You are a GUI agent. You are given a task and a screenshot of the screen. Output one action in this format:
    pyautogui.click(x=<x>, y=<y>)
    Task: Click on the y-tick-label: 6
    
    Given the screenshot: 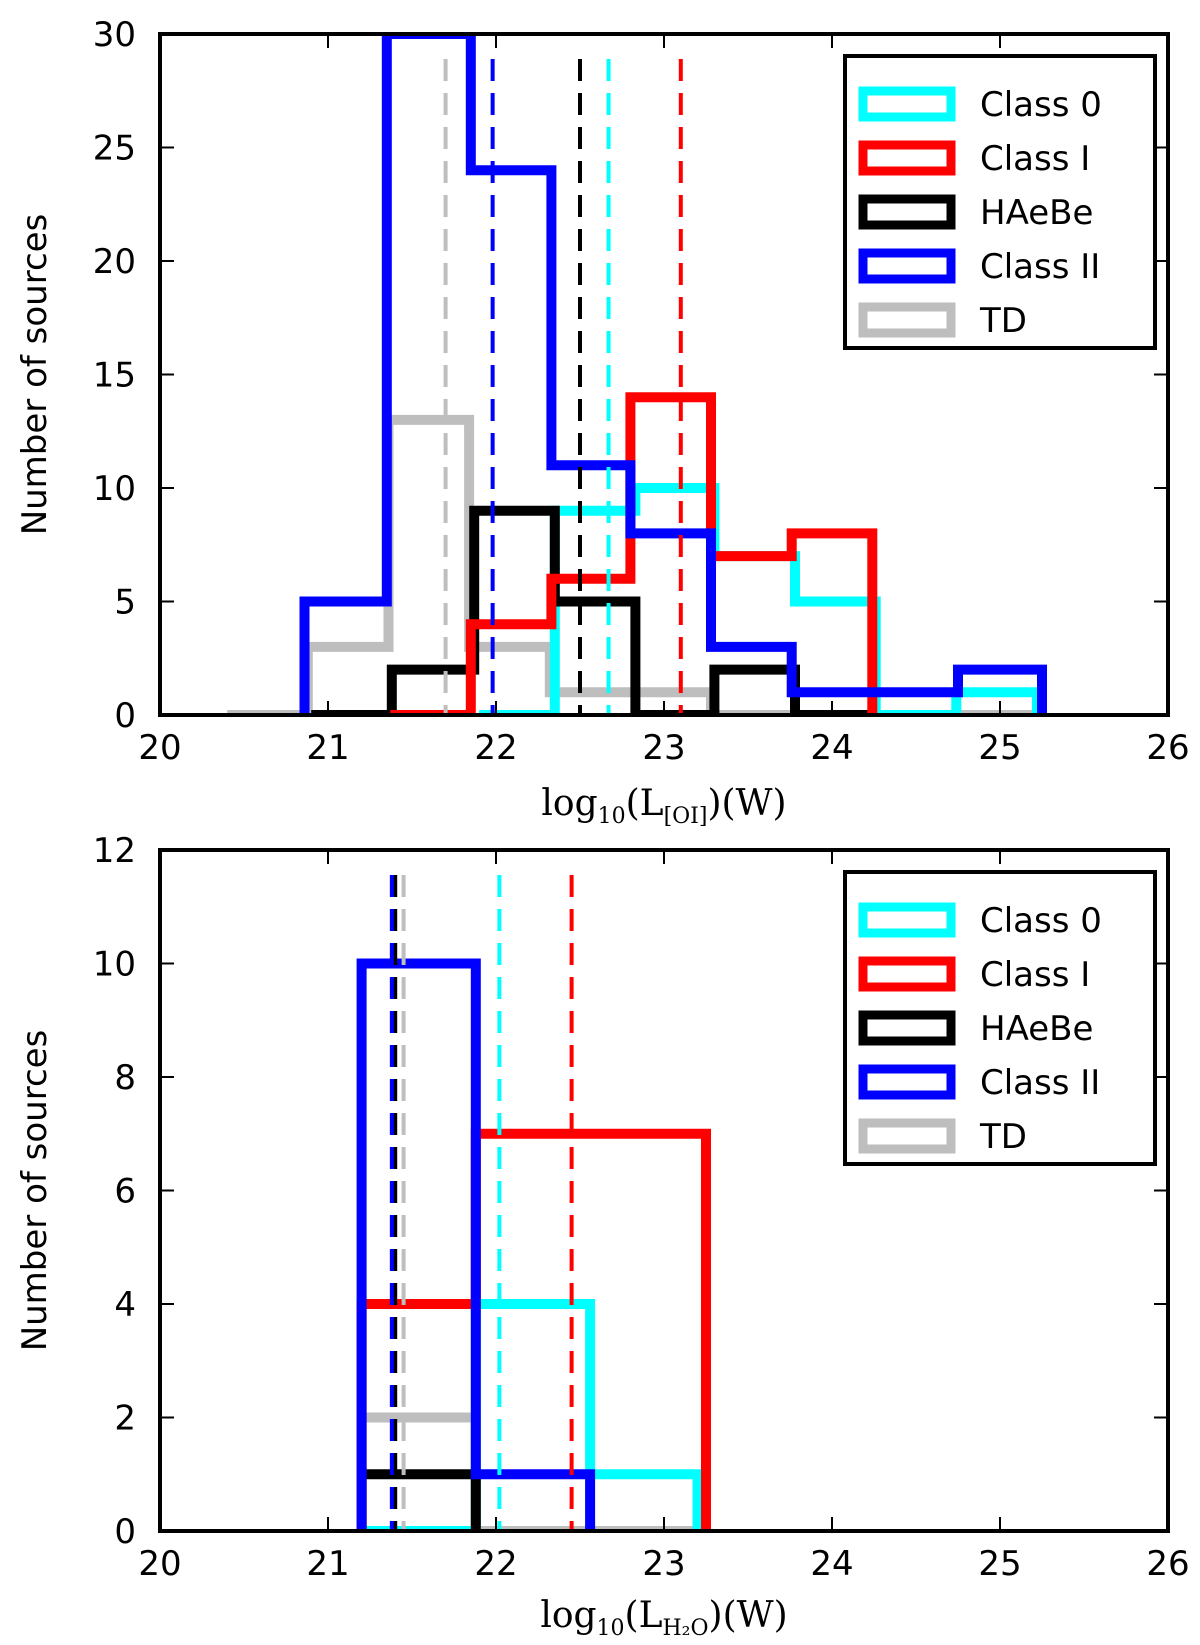 What is the action you would take?
    pyautogui.click(x=125, y=1192)
    